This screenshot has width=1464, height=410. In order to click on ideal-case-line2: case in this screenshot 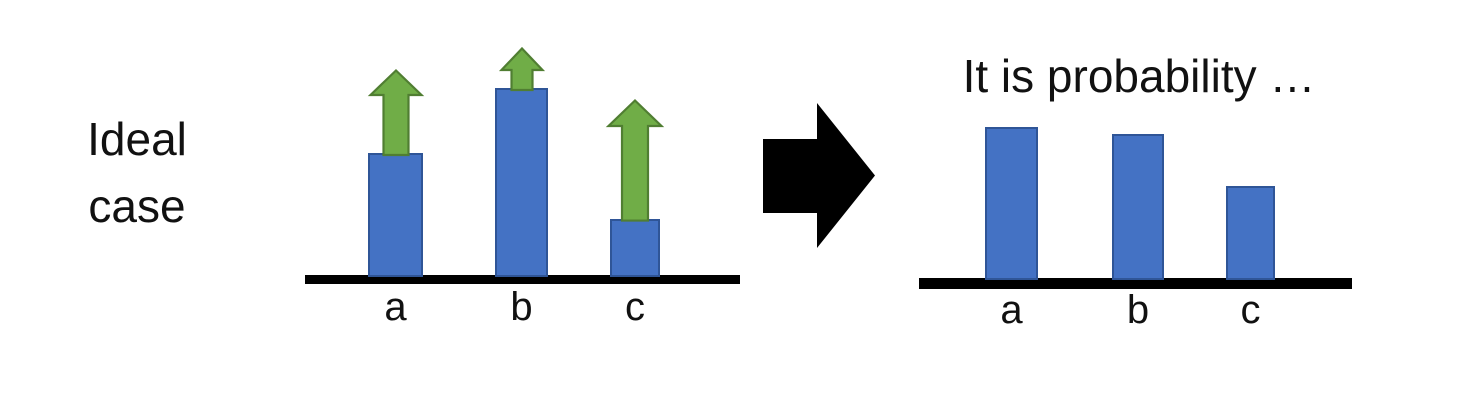, I will do `click(137, 206)`.